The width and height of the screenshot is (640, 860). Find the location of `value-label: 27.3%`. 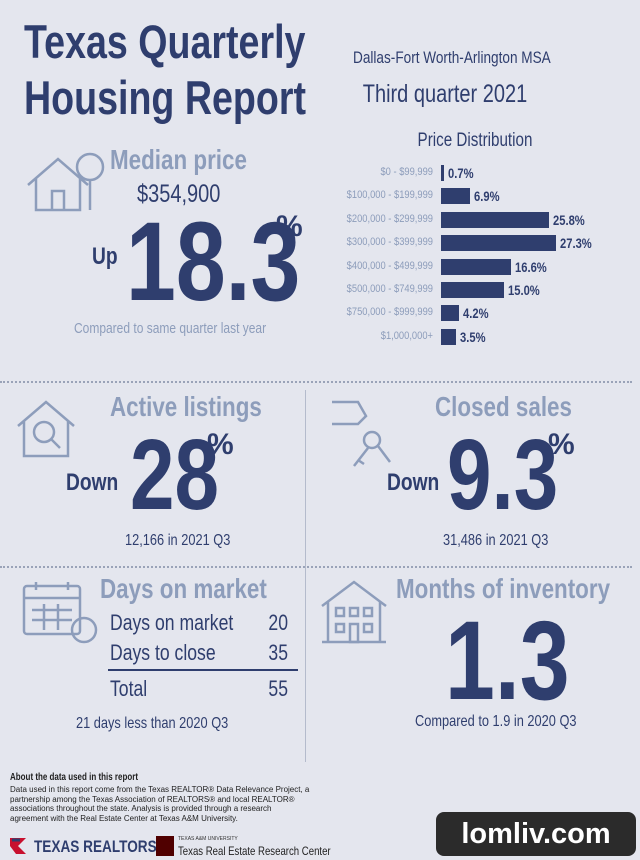

value-label: 27.3% is located at coordinates (575, 243).